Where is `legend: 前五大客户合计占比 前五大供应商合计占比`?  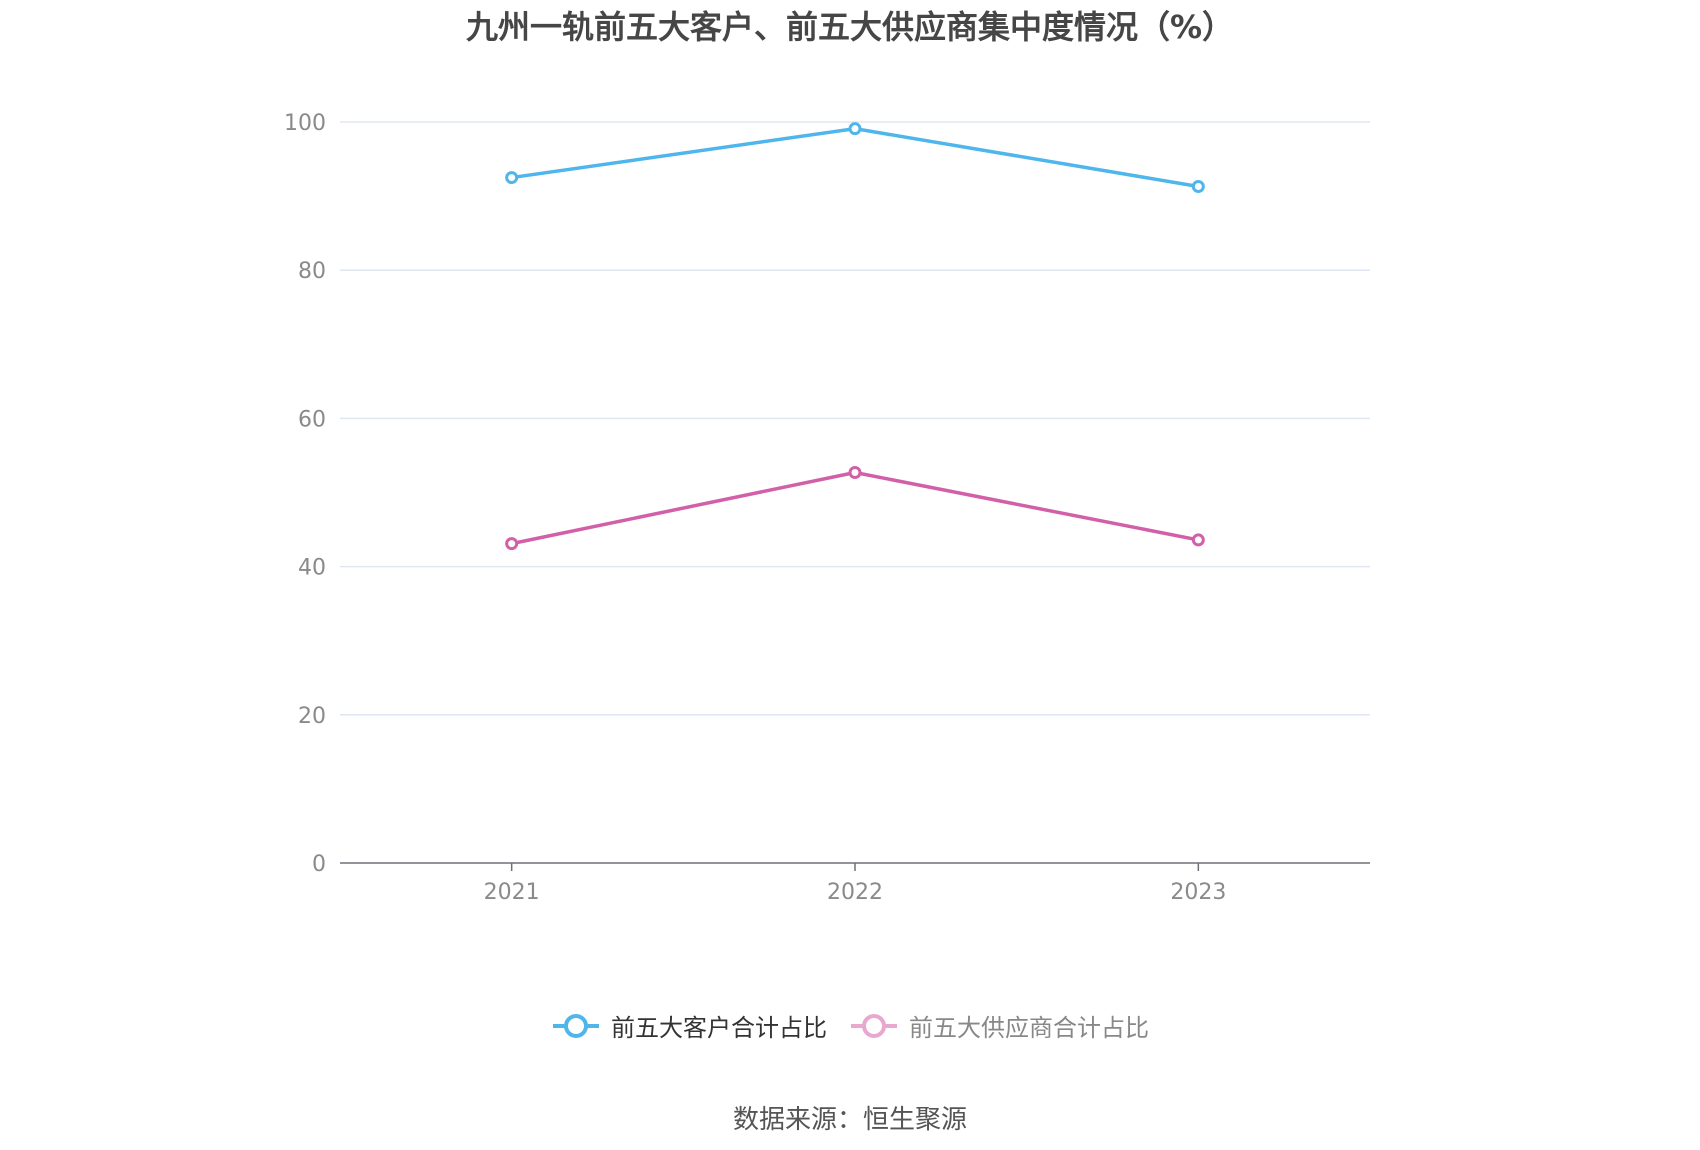 legend: 前五大客户合计占比 前五大供应商合计占比 is located at coordinates (850, 1025).